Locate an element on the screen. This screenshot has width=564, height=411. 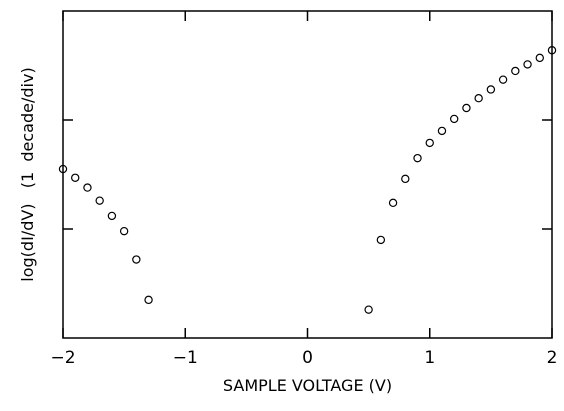
x-tick-label-1: −1 is located at coordinates (185, 358).